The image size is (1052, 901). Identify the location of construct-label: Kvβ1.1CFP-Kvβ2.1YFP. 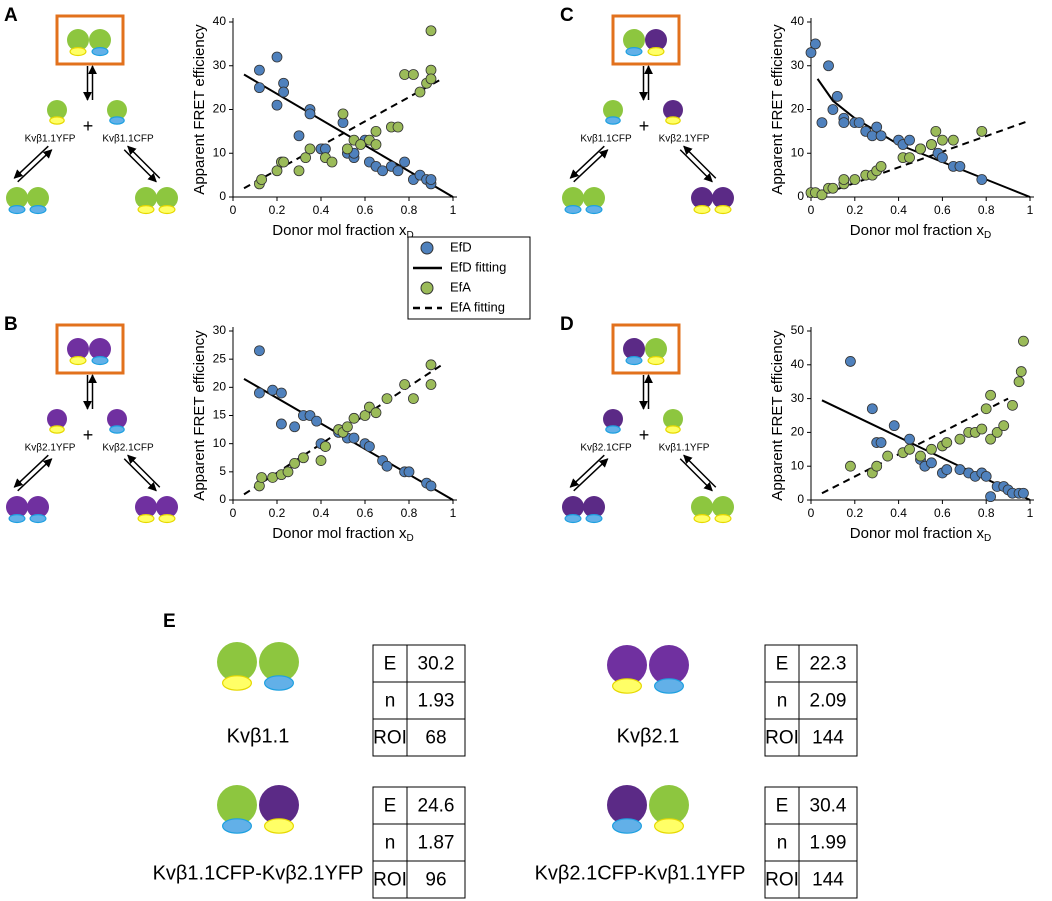
(258, 873).